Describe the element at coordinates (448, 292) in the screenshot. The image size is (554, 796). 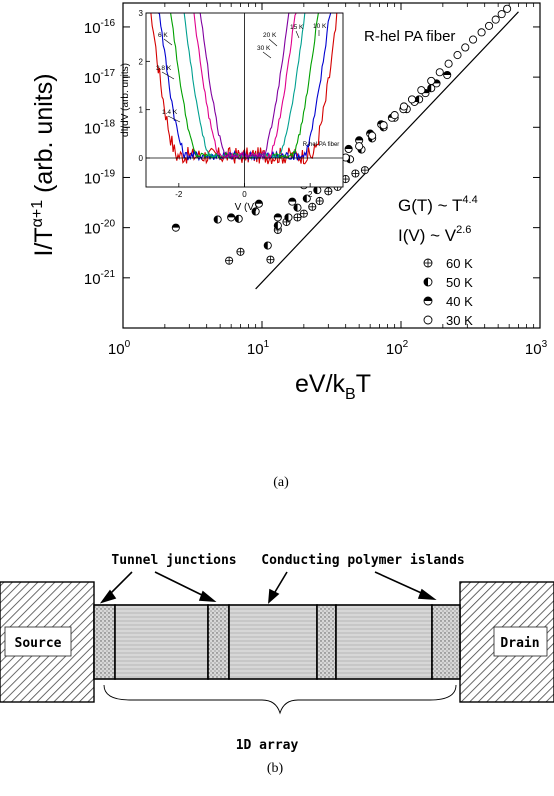
I see `legend: 60 K 50 K 40 K 30 K` at that location.